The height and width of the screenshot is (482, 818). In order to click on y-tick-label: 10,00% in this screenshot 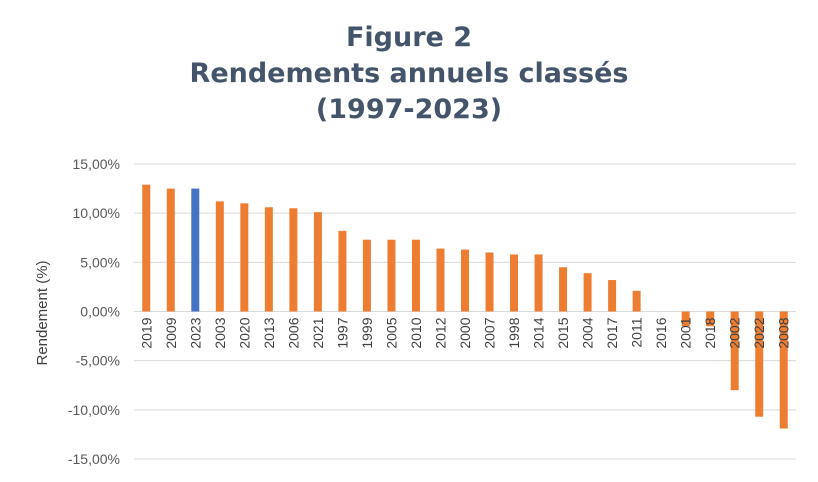, I will do `click(96, 213)`.